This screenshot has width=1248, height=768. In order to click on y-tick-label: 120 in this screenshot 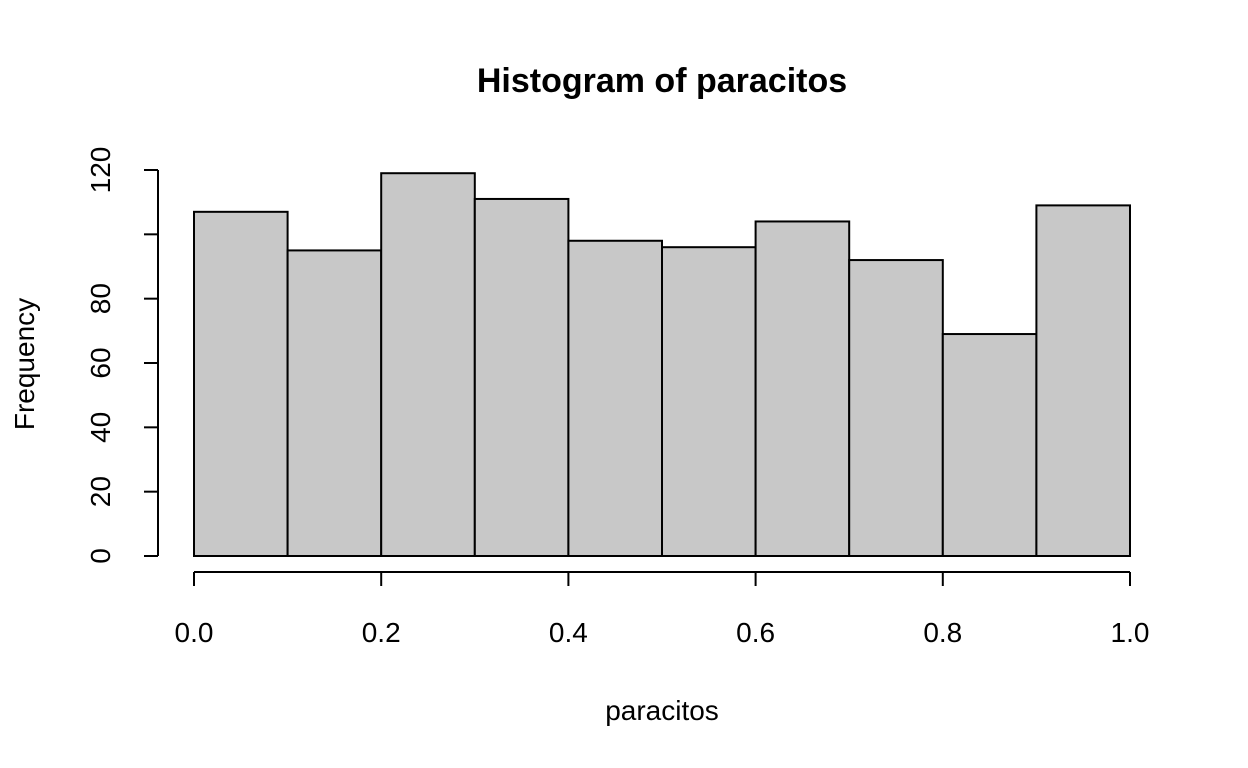, I will do `click(100, 170)`.